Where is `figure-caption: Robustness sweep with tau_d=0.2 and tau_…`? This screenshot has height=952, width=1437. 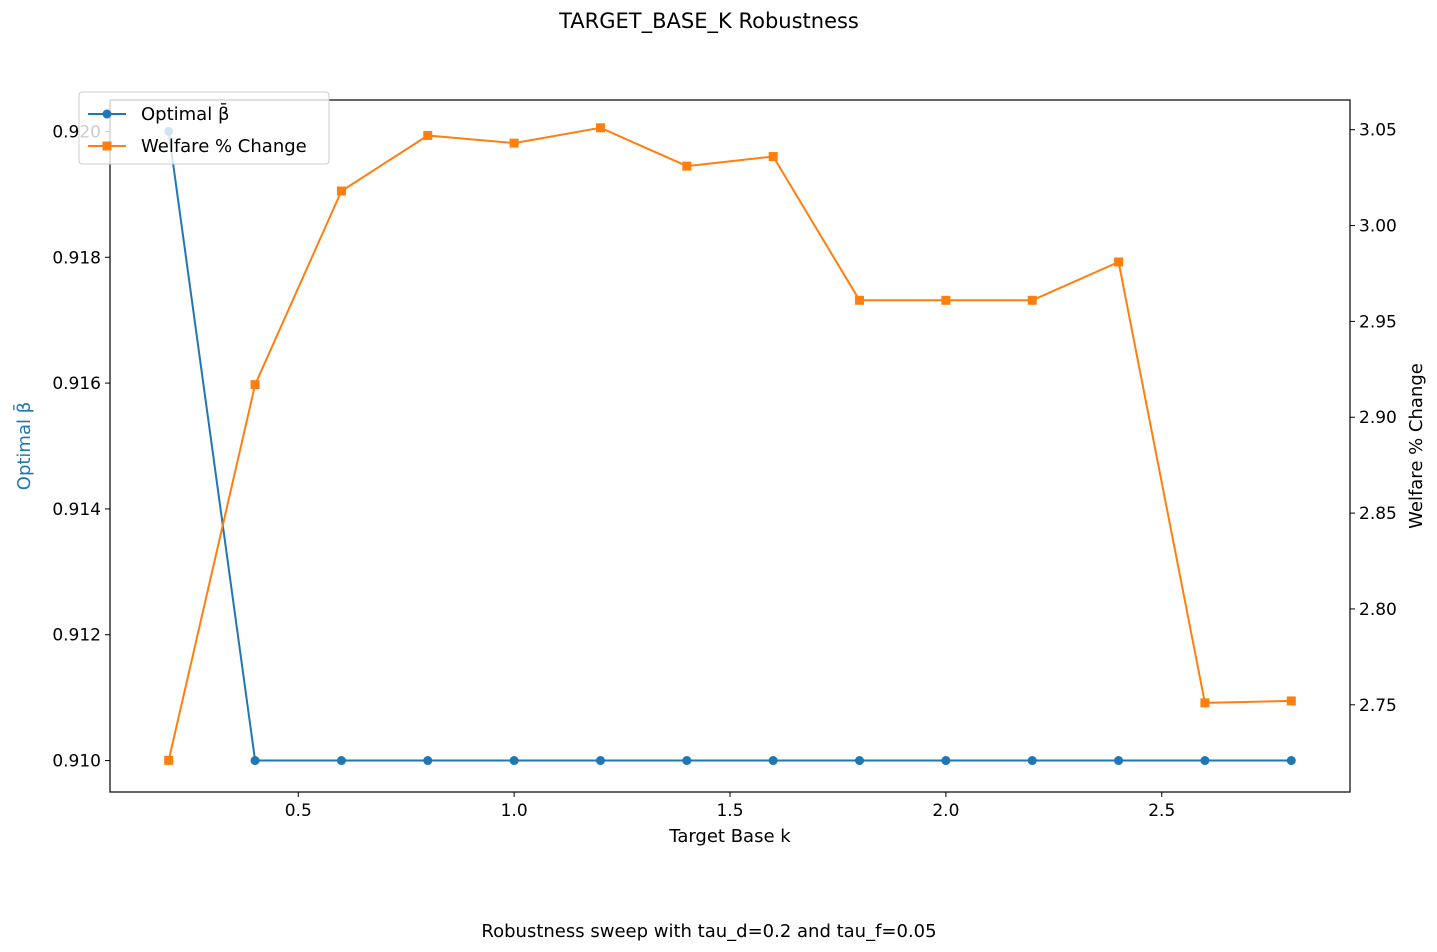
figure-caption: Robustness sweep with tau_d=0.2 and tau_… is located at coordinates (708, 931).